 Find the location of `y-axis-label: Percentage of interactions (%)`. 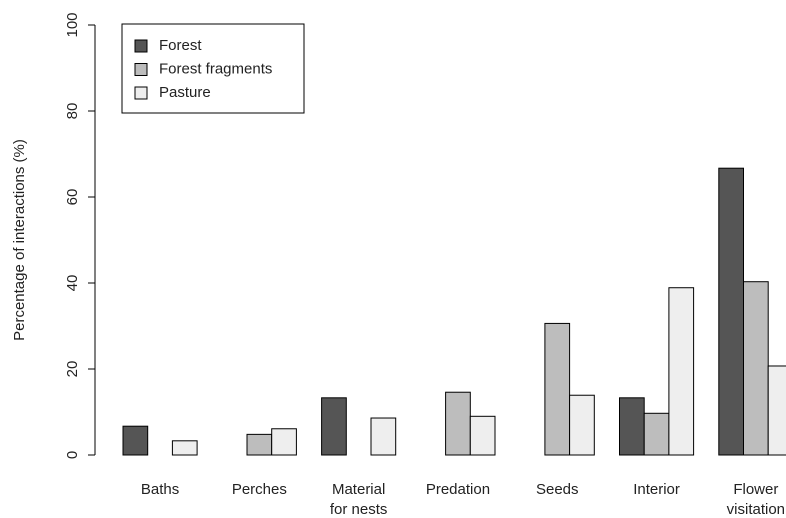

y-axis-label: Percentage of interactions (%) is located at coordinates (19, 240).